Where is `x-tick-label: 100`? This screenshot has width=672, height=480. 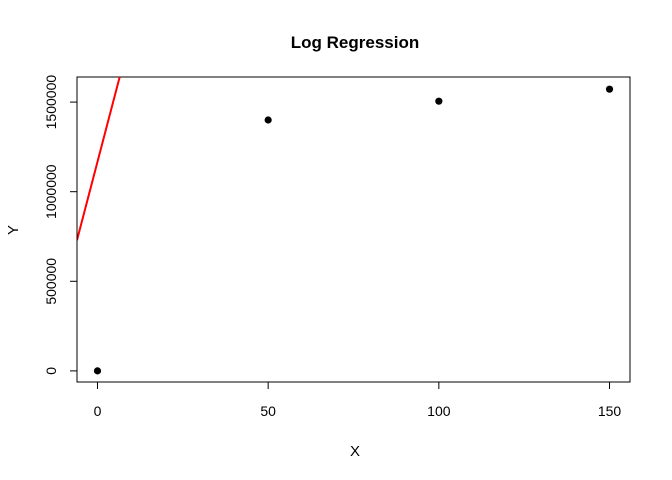
x-tick-label: 100 is located at coordinates (439, 411).